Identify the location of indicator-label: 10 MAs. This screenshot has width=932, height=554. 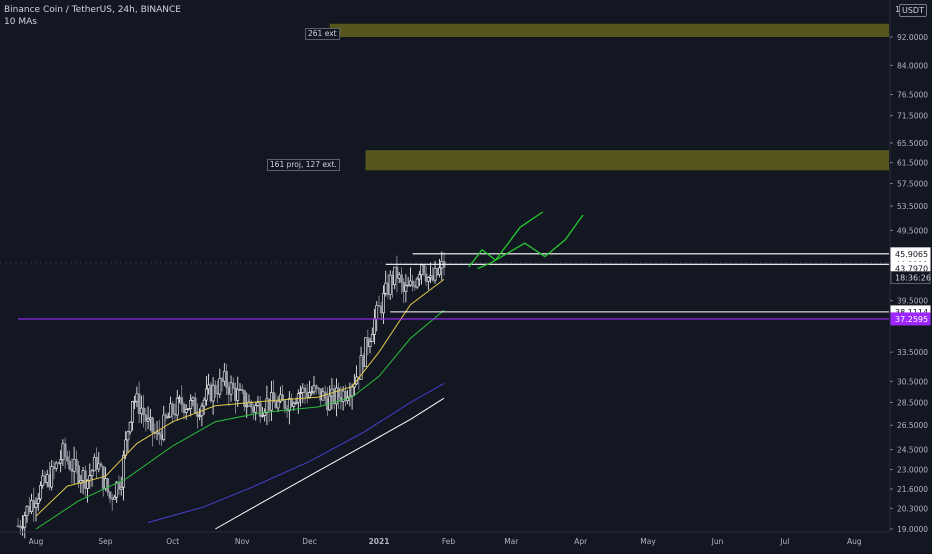
(20, 22).